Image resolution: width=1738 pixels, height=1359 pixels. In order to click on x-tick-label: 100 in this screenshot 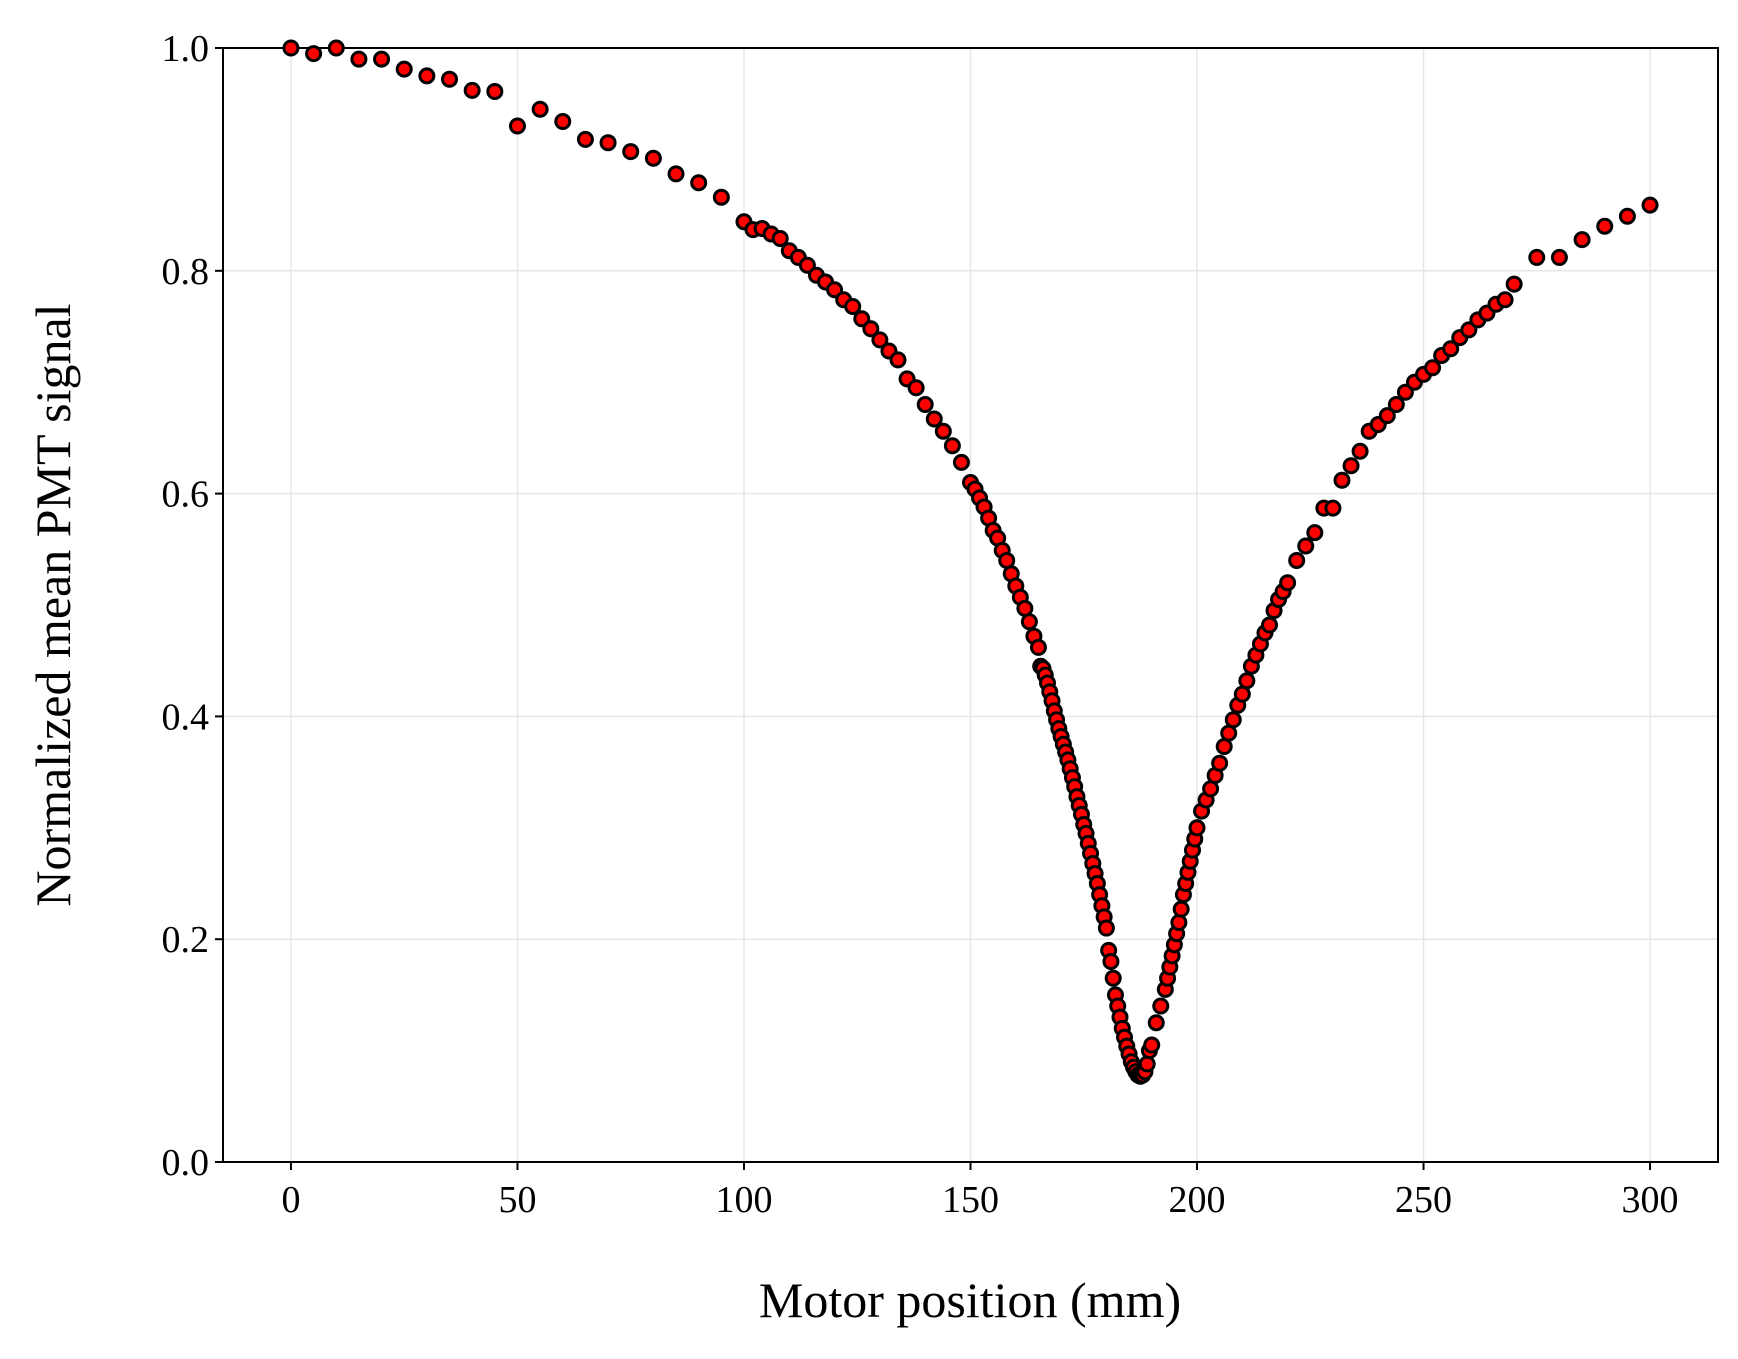, I will do `click(743, 1200)`.